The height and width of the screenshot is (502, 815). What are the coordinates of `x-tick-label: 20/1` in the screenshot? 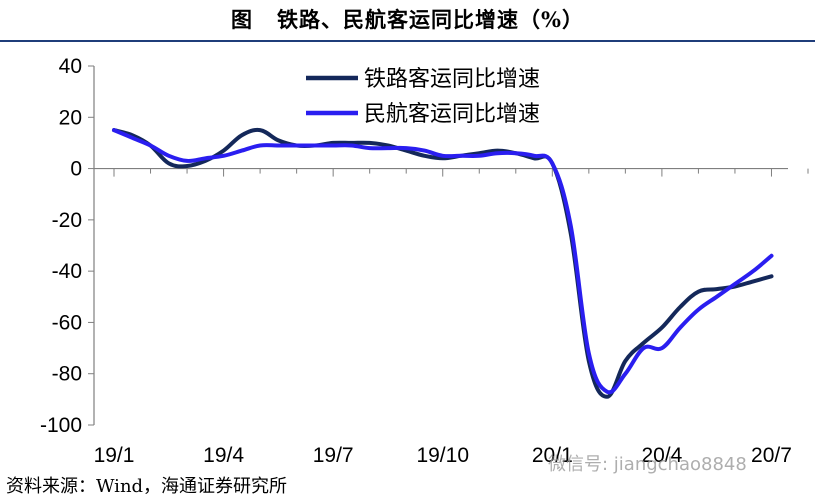 It's located at (552, 455).